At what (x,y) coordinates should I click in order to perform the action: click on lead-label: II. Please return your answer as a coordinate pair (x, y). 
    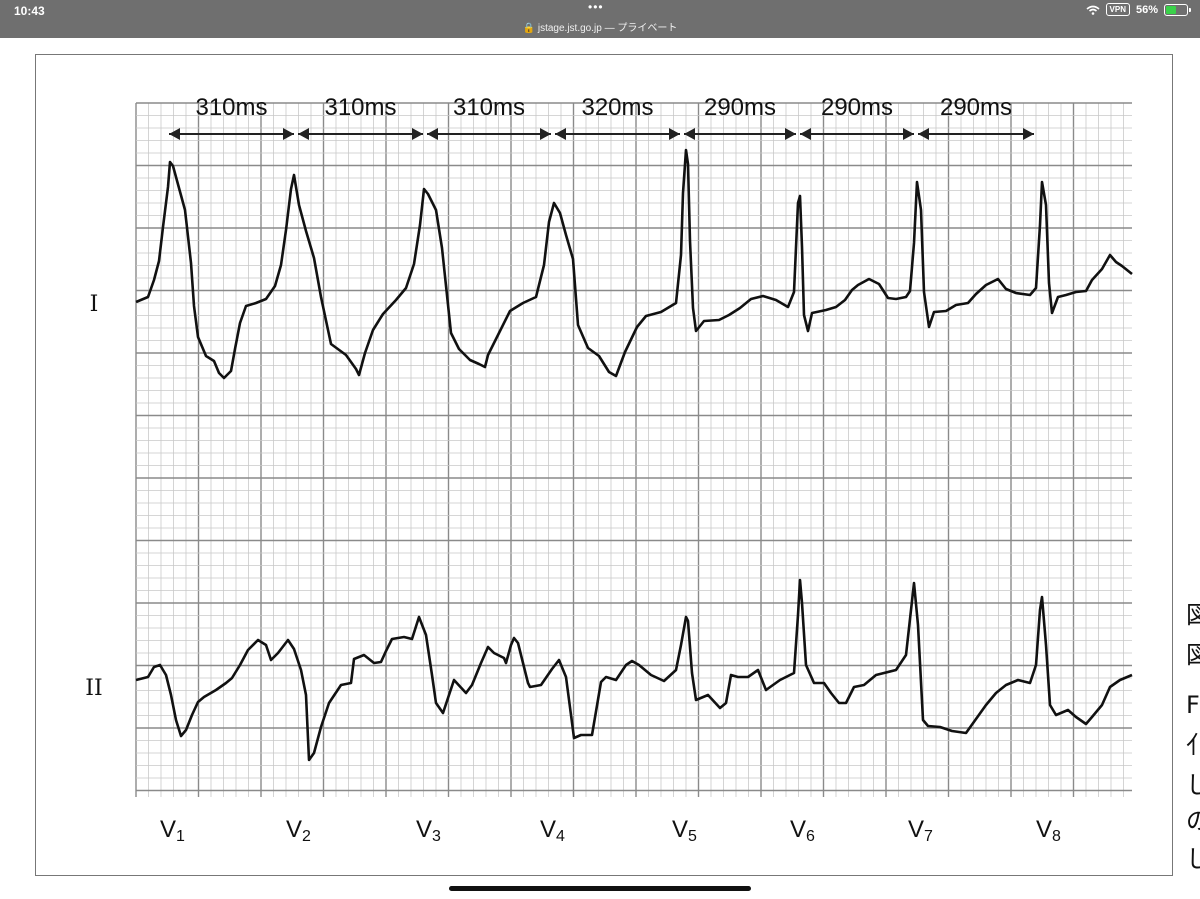
    Looking at the image, I should click on (93, 688).